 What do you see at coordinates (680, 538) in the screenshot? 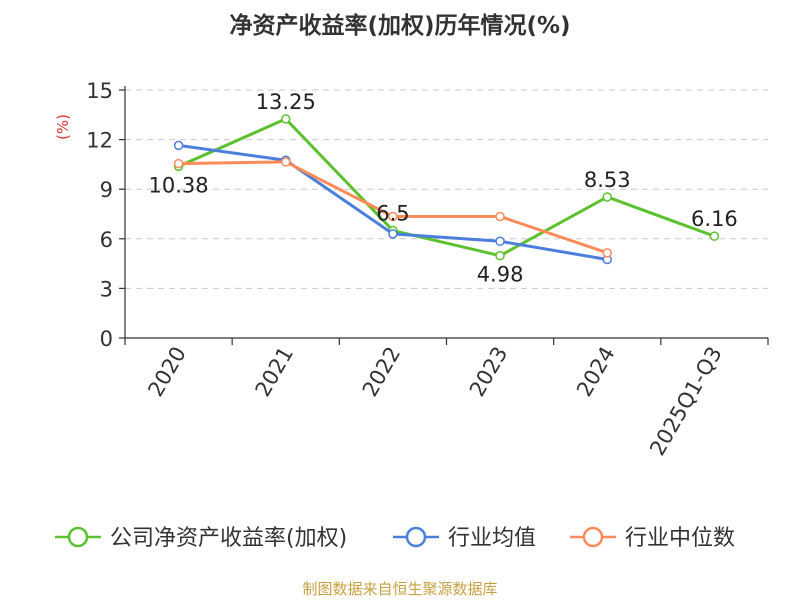
I see `legend-label: 行业中位数` at bounding box center [680, 538].